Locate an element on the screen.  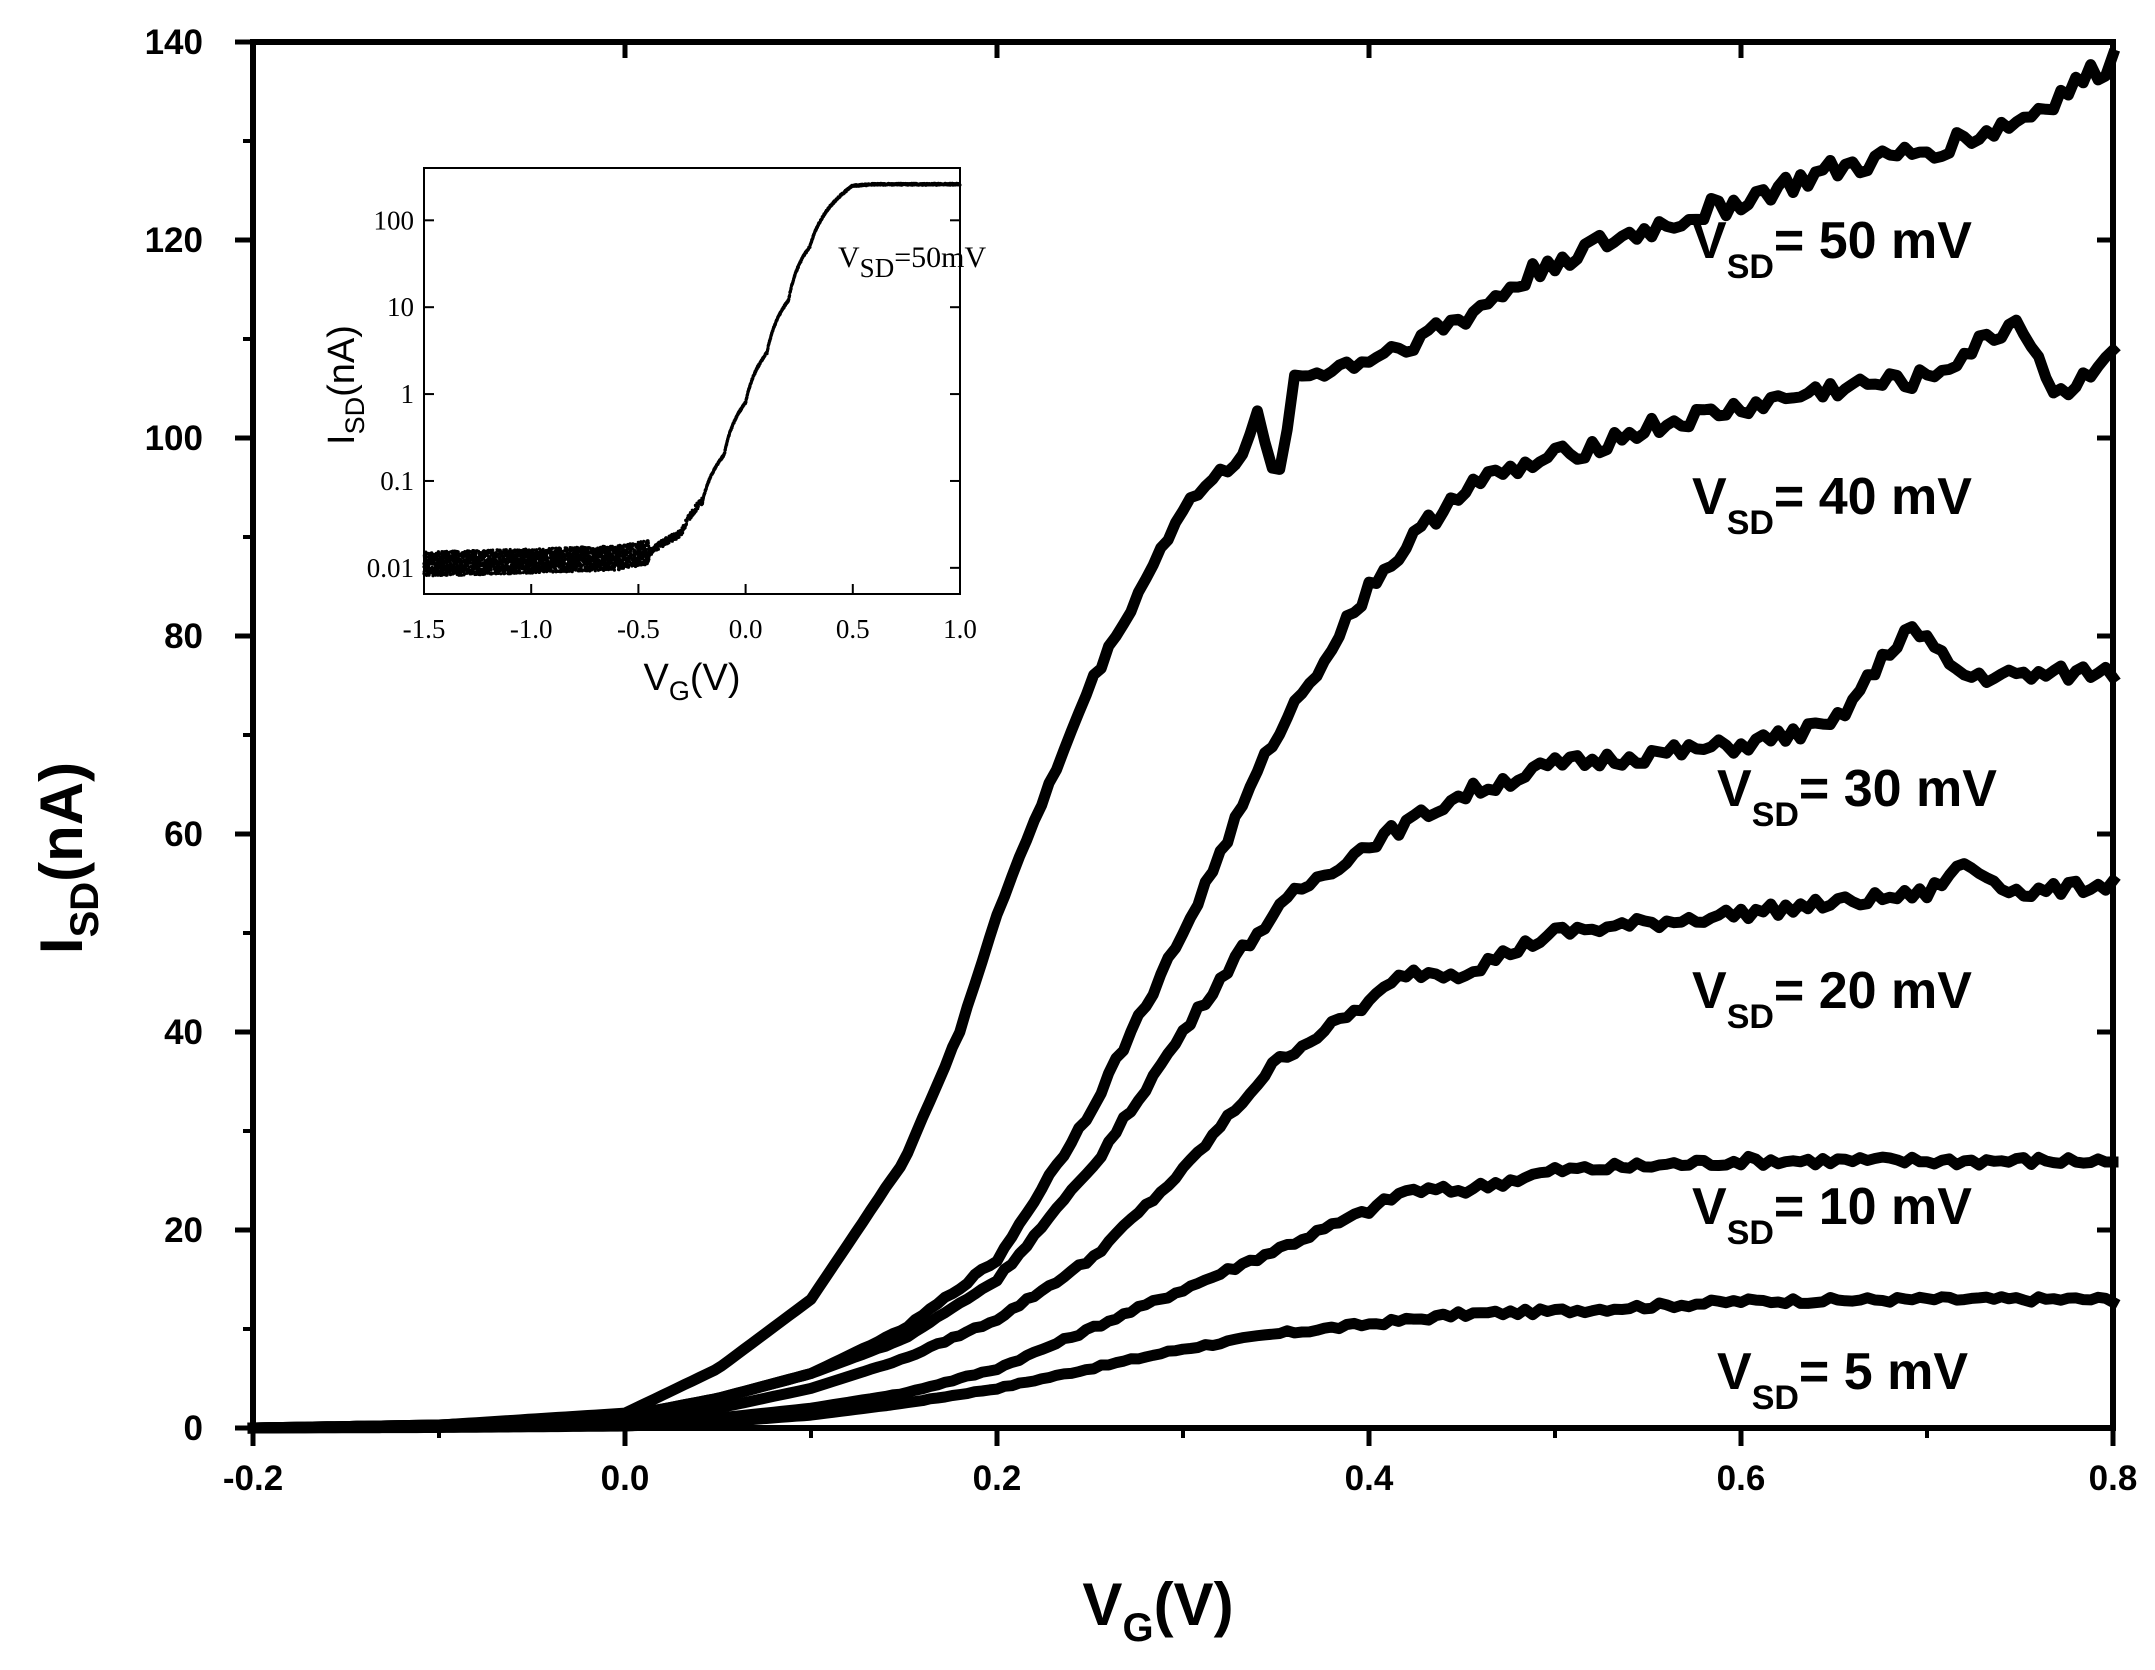
series-label-30mv: VSD= 30 mV is located at coordinates (1857, 797).